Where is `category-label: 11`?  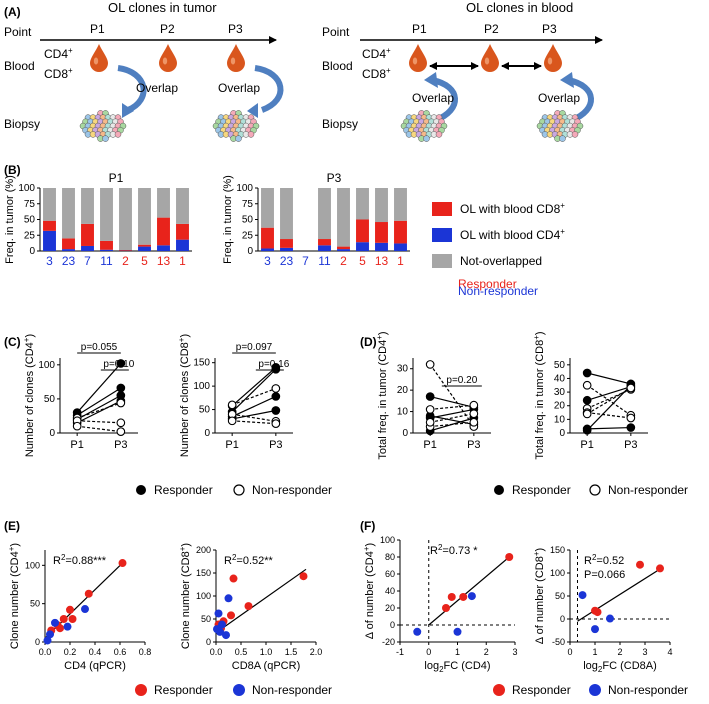
category-label: 11 is located at coordinates (106, 261).